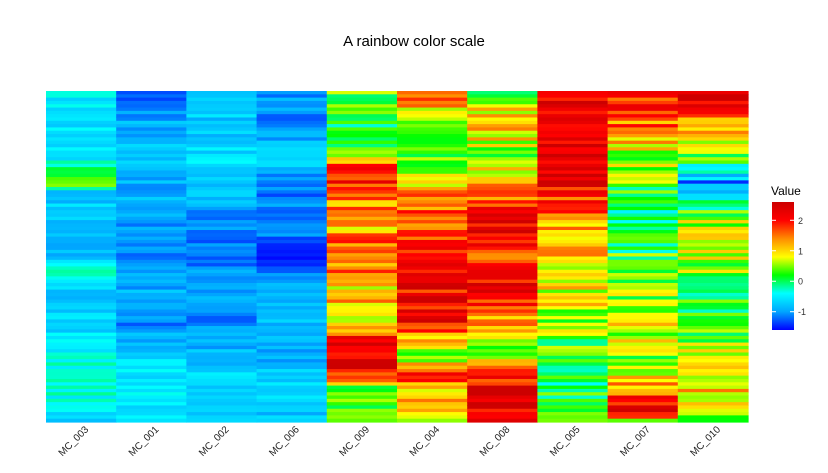 Image resolution: width=828 pixels, height=473 pixels. What do you see at coordinates (284, 441) in the screenshot?
I see `column-label: MC_006` at bounding box center [284, 441].